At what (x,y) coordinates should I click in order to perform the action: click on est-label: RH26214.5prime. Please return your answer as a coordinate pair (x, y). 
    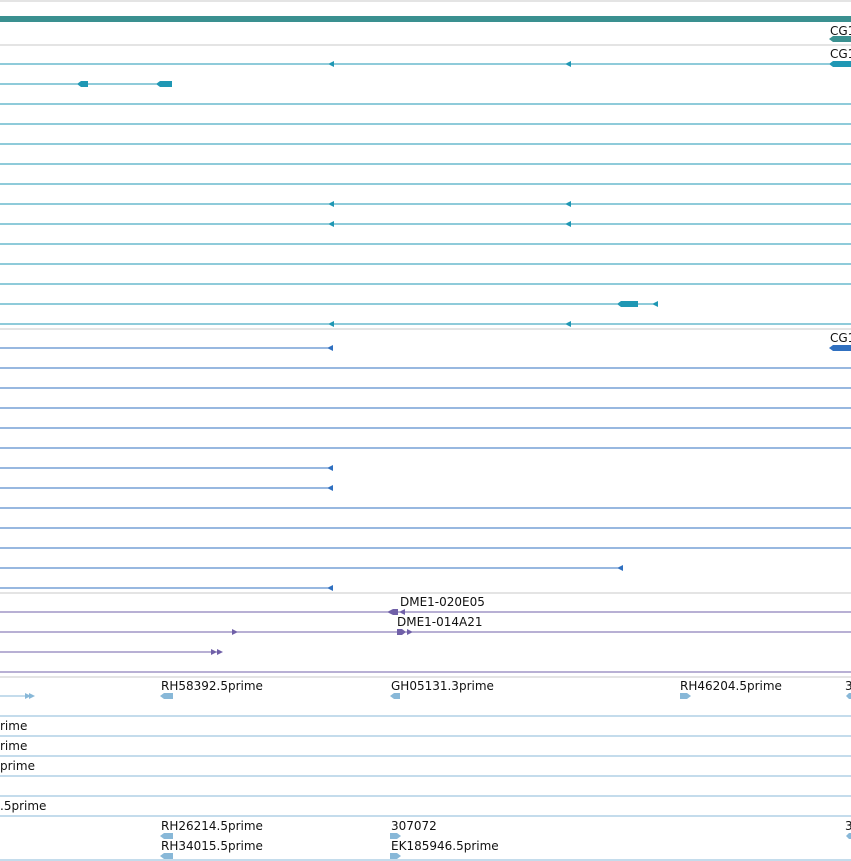
    Looking at the image, I should click on (212, 826).